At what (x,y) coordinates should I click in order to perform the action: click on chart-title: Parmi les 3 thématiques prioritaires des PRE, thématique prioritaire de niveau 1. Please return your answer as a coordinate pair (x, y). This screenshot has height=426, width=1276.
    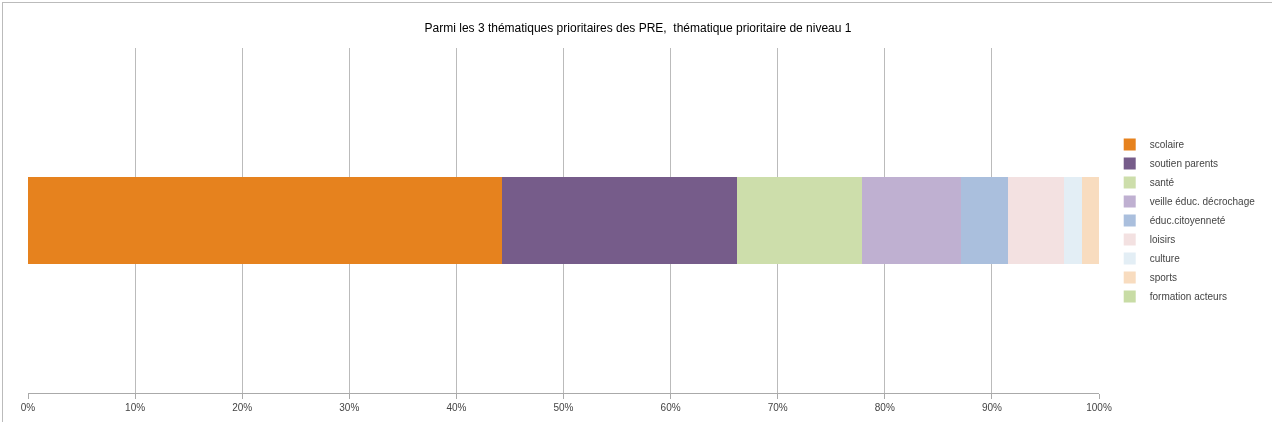
    Looking at the image, I should click on (638, 28).